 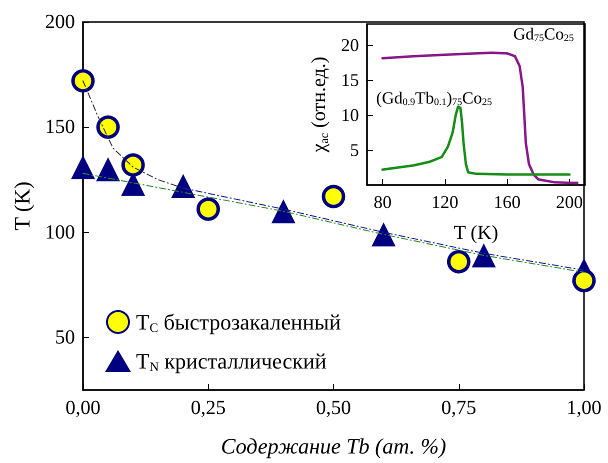 I want to click on y-tick-label: 50, so click(x=65, y=337).